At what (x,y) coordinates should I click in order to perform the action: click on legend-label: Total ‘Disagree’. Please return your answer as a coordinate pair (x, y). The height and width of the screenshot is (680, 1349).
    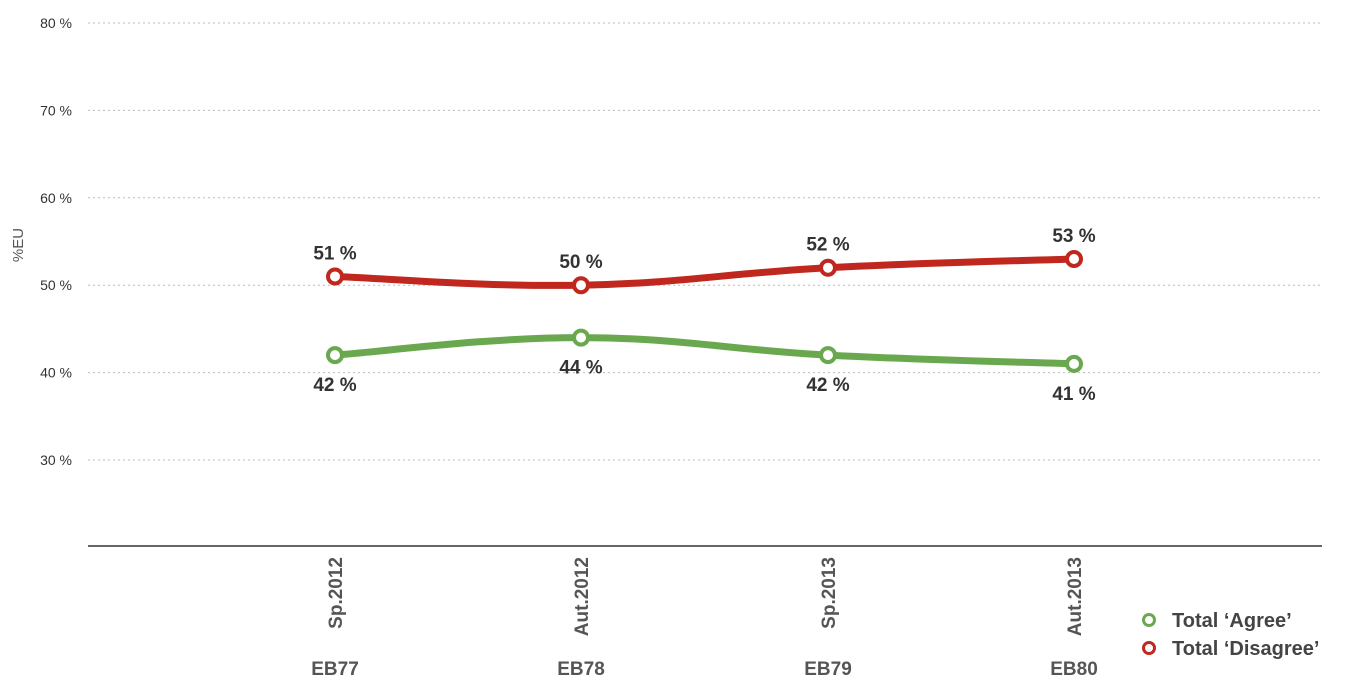
    Looking at the image, I should click on (1245, 649).